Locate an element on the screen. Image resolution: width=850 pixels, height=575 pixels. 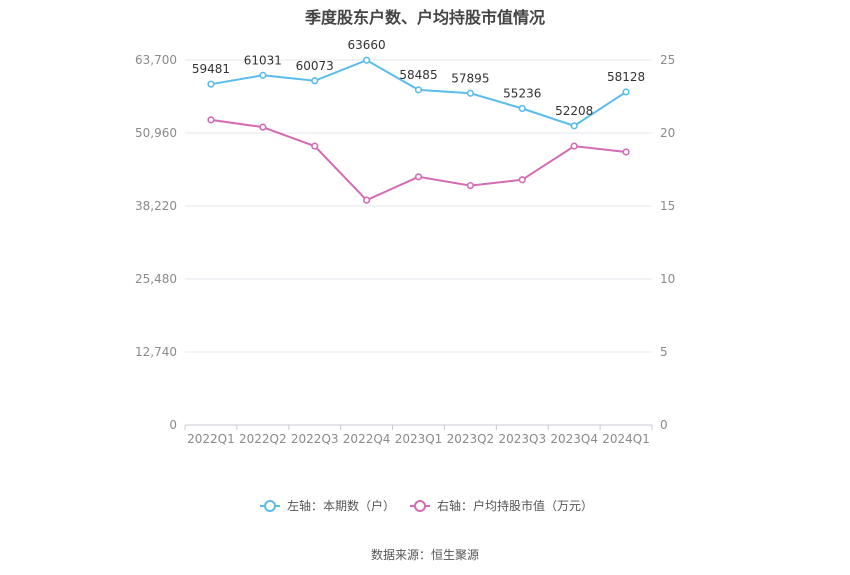
left-axis-tick-label: 0 is located at coordinates (173, 425).